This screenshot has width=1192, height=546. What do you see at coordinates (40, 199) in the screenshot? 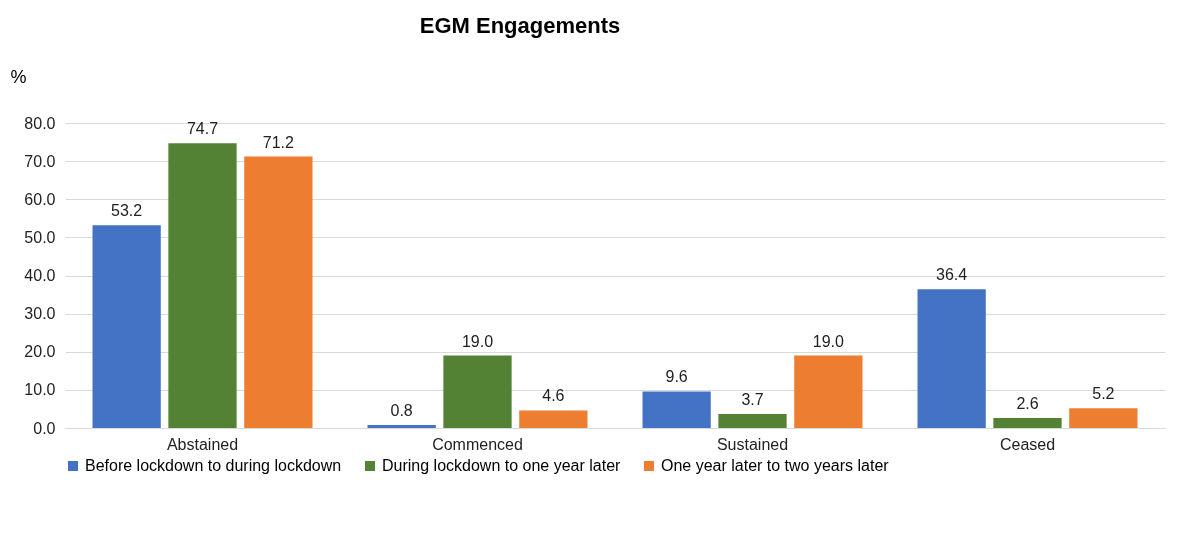
I see `y-tick-label: 60.0` at bounding box center [40, 199].